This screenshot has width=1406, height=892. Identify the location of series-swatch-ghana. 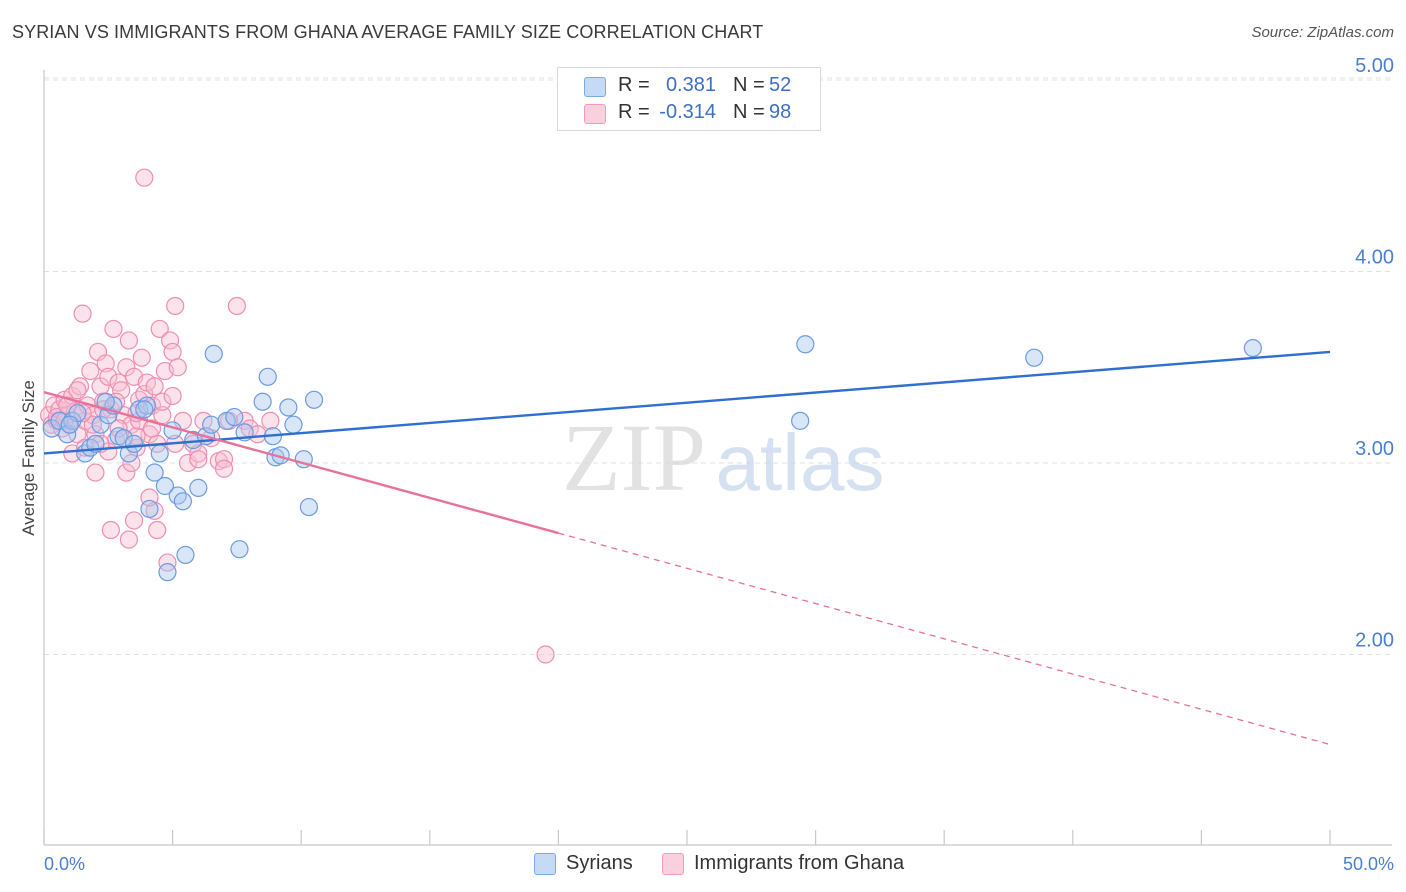
(673, 864).